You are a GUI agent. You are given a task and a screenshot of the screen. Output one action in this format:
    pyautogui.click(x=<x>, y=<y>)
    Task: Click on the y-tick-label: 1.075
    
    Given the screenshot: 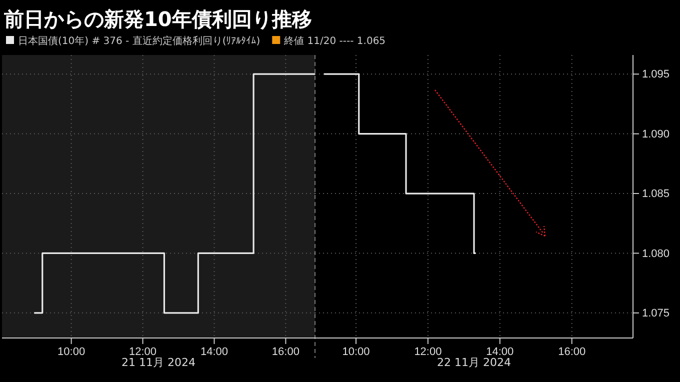 What is the action you would take?
    pyautogui.click(x=656, y=313)
    